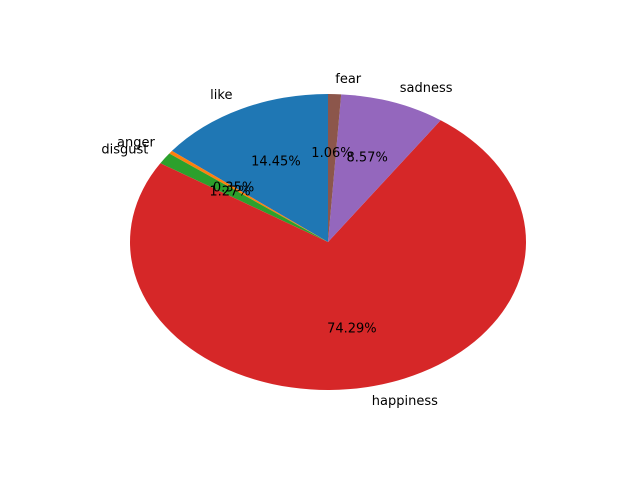 The image size is (640, 480). I want to click on slice-disgust, so click(244, 197).